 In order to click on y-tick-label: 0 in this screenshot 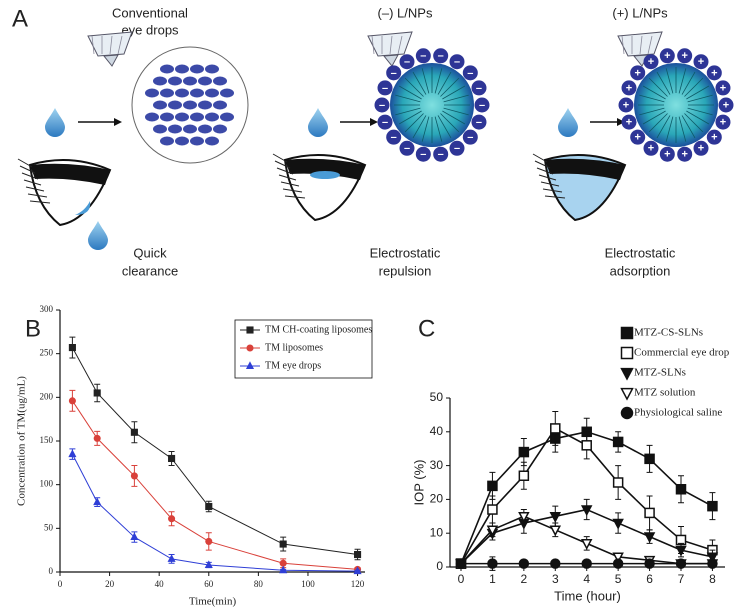, I will do `click(439, 566)`.